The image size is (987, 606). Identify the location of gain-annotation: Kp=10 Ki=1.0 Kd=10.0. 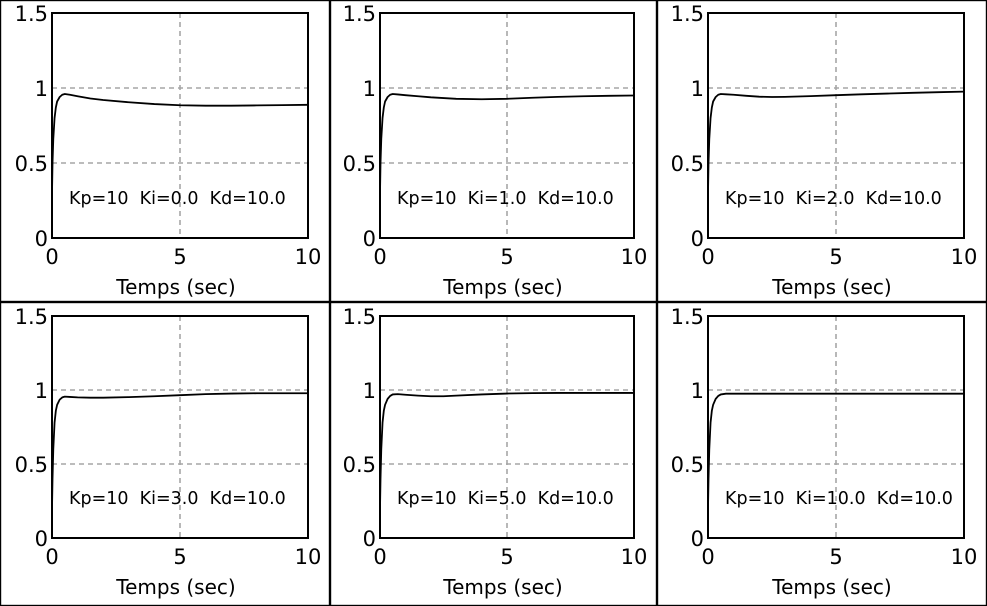
(505, 199).